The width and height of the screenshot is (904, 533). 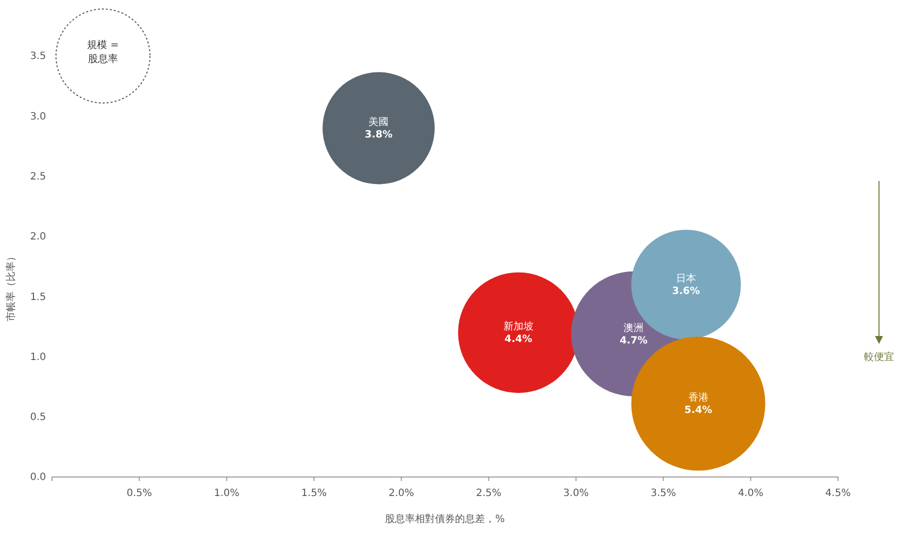 I want to click on x-tick-label: 2.0%, so click(x=401, y=493).